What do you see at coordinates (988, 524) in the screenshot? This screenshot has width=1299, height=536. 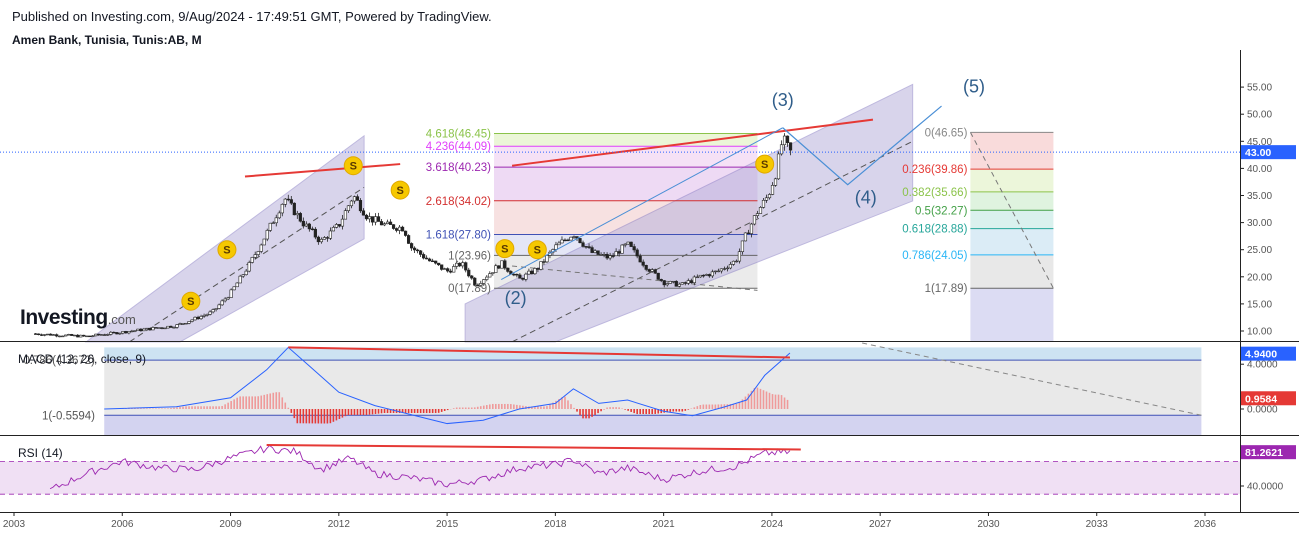 I see `x-tick-label: 2030` at bounding box center [988, 524].